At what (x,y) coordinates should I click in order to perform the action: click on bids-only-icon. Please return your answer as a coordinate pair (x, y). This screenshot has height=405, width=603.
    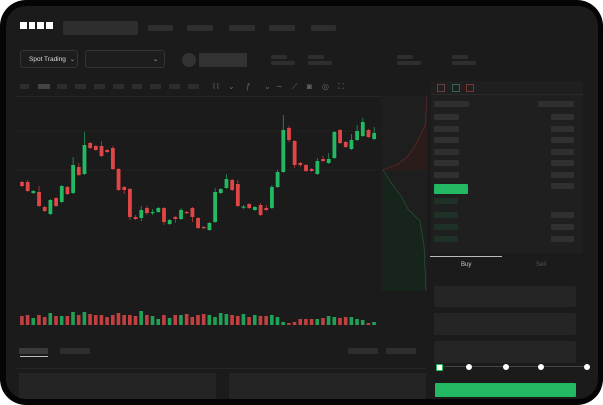
    Looking at the image, I should click on (456, 88).